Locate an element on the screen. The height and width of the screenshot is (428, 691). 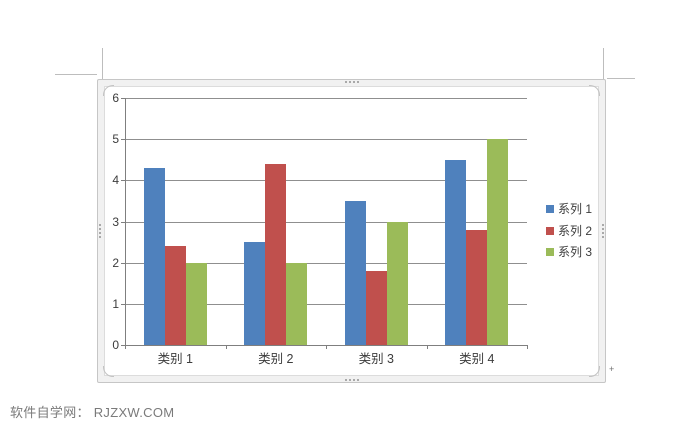
y-axis-tick-label: 5 is located at coordinates (115, 139).